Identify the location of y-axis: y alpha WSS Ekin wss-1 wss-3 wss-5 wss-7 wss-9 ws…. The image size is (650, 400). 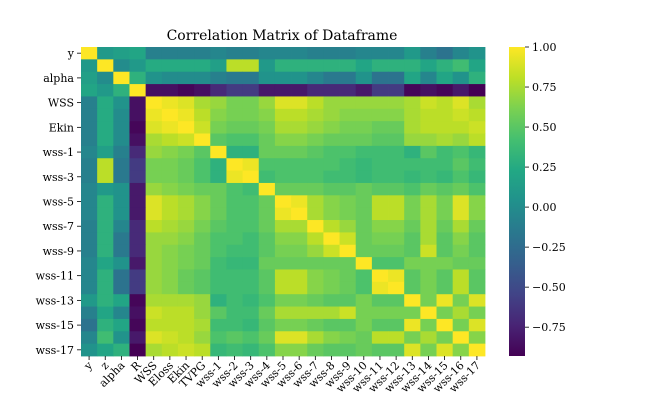
(58, 202).